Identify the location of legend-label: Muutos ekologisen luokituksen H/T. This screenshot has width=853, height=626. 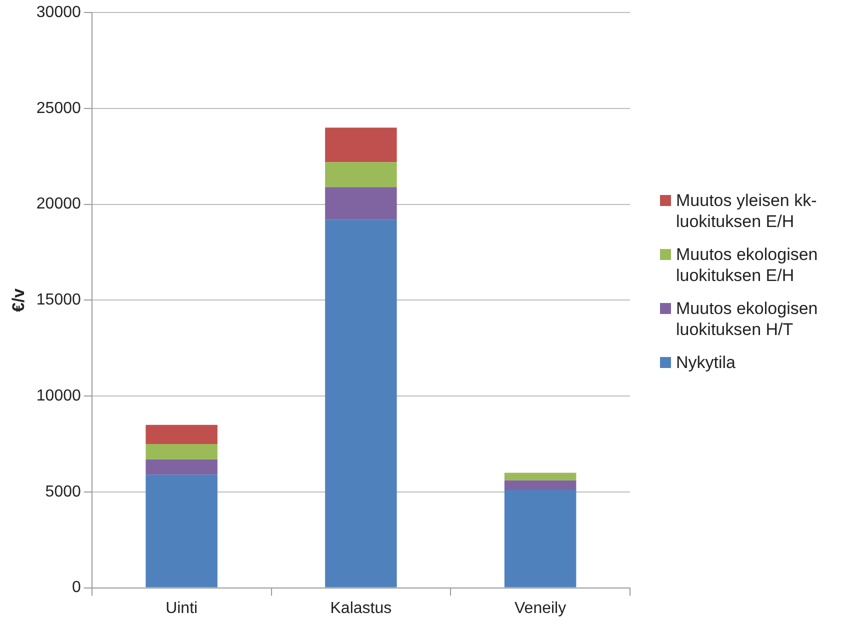
(747, 319).